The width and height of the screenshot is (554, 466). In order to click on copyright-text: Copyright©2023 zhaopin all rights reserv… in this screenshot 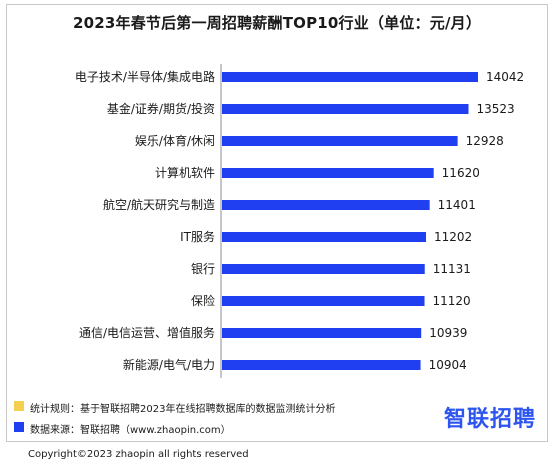, I will do `click(138, 454)`.